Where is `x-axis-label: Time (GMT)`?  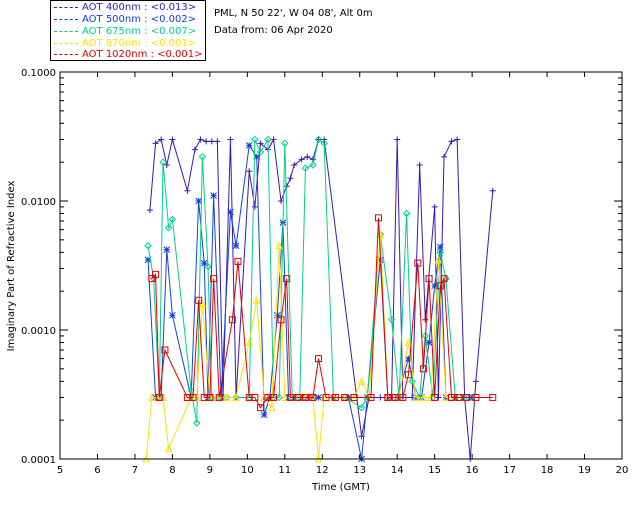 x-axis-label: Time (GMT) is located at coordinates (340, 487).